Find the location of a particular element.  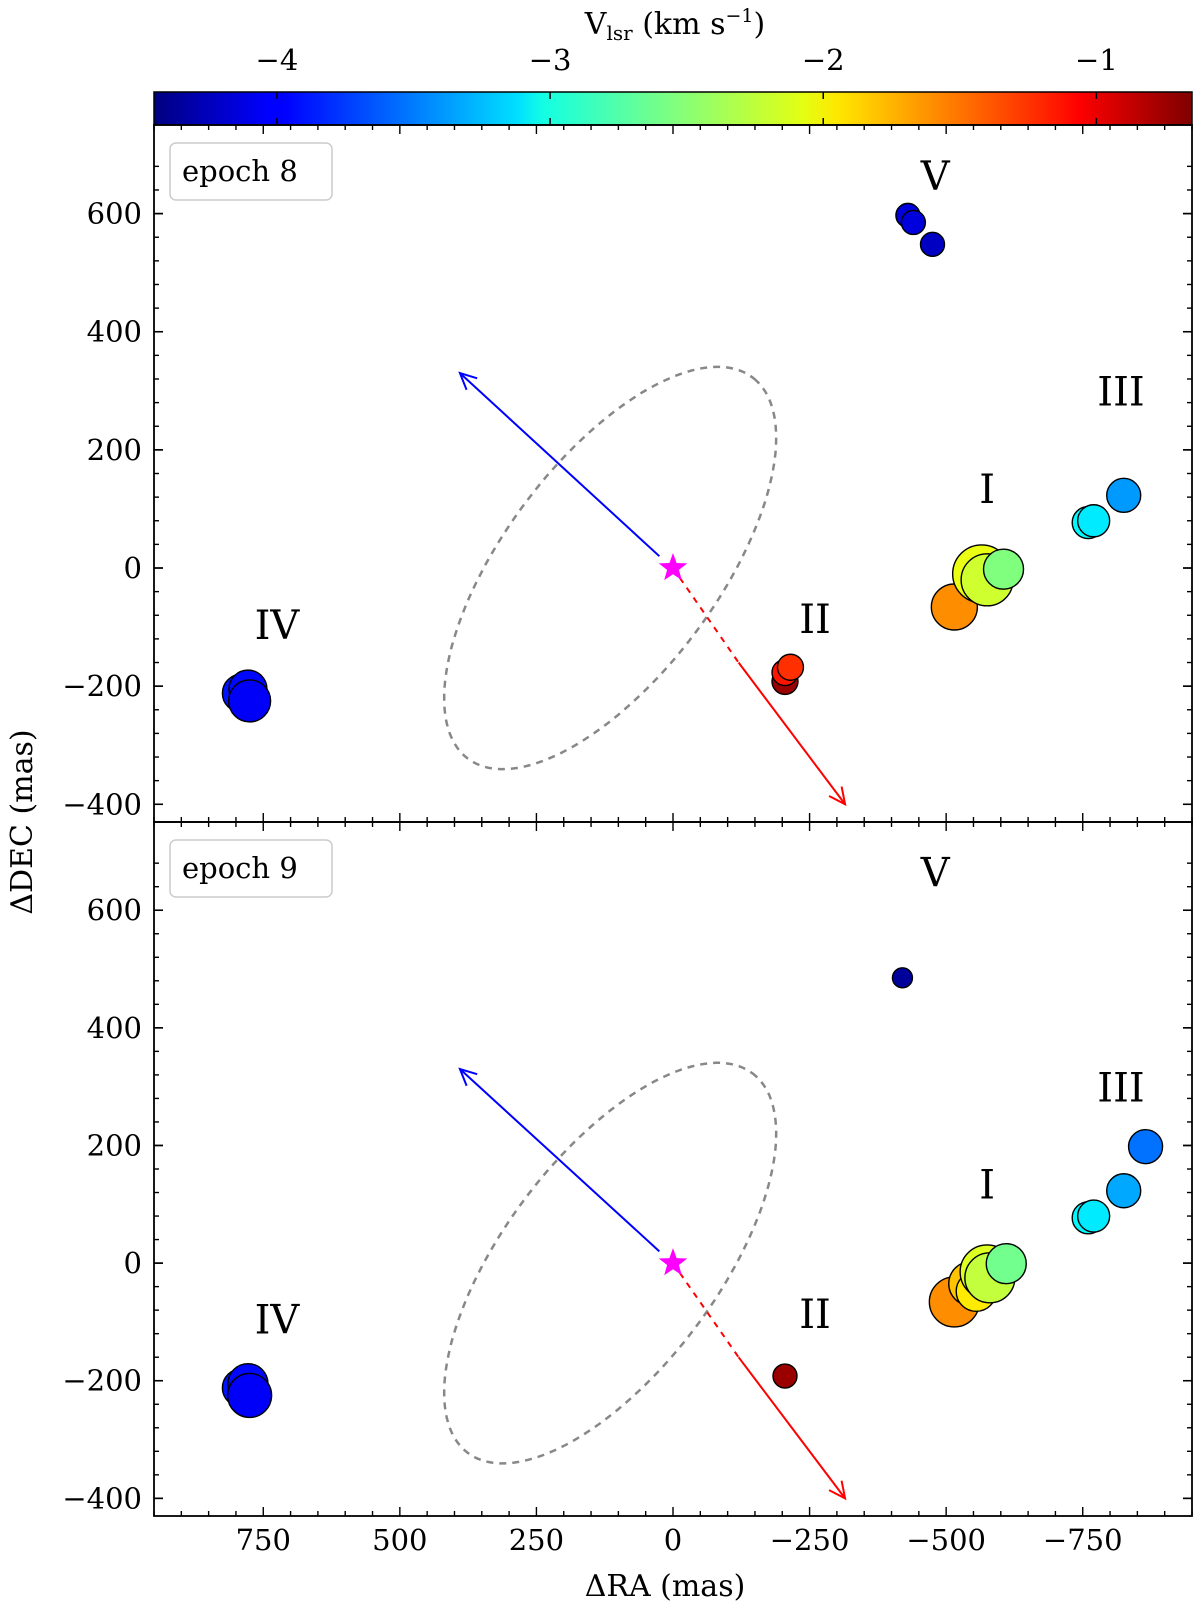

x-tick-label: 0 is located at coordinates (673, 1540).